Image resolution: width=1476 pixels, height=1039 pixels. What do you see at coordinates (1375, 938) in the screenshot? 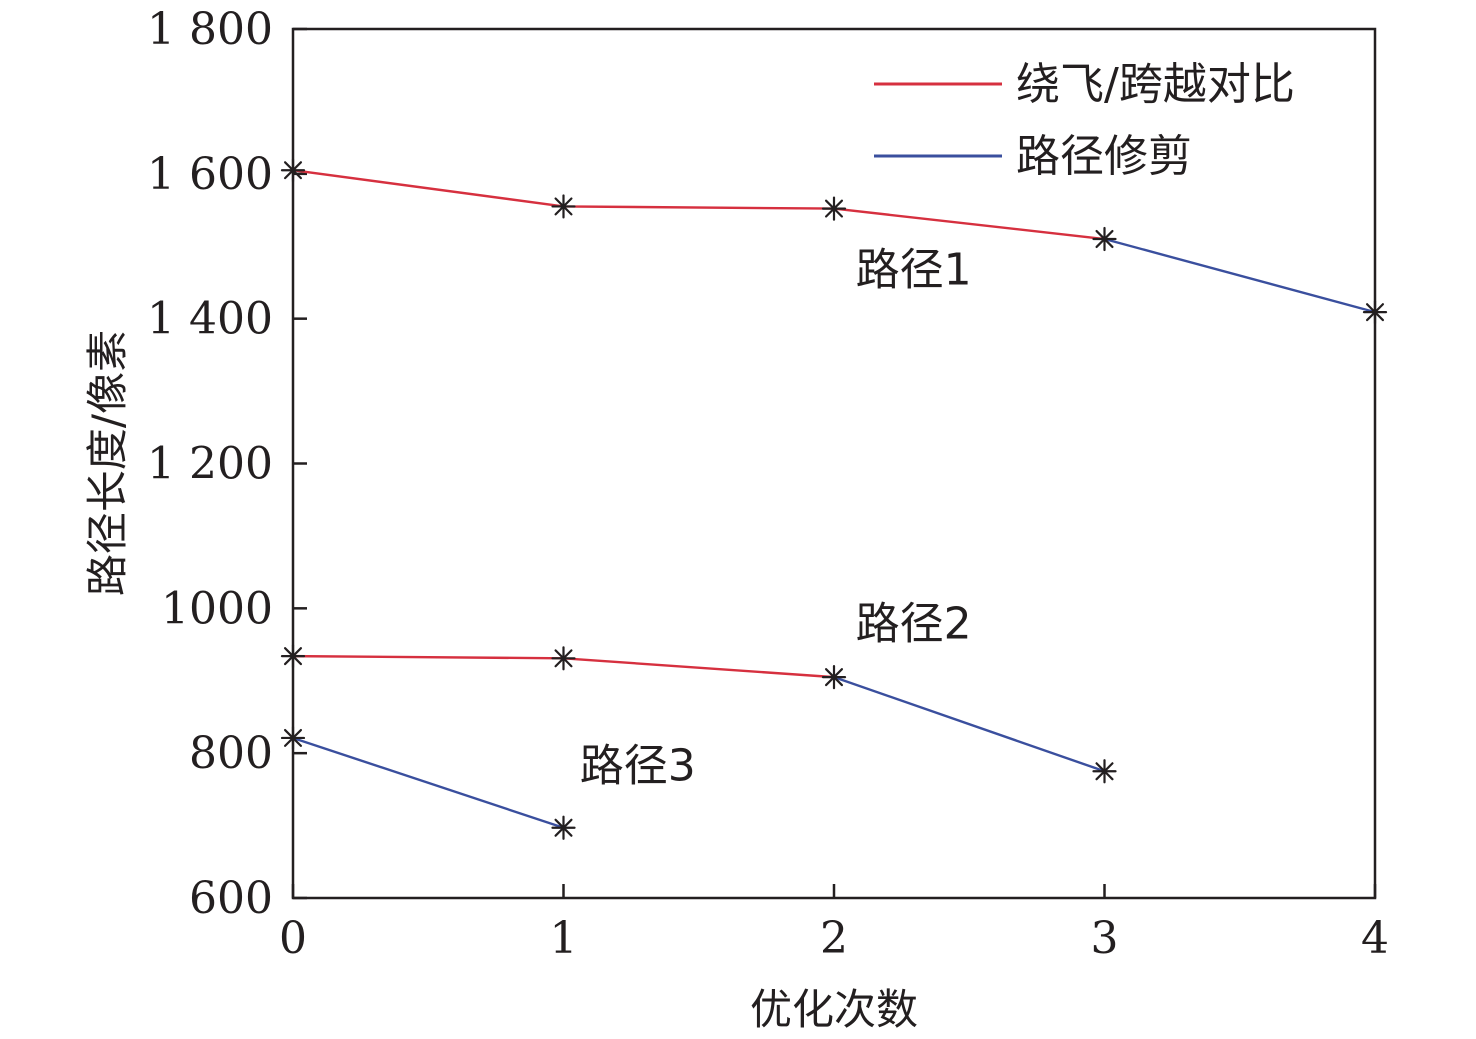
I see `x-tick-label: 4` at bounding box center [1375, 938].